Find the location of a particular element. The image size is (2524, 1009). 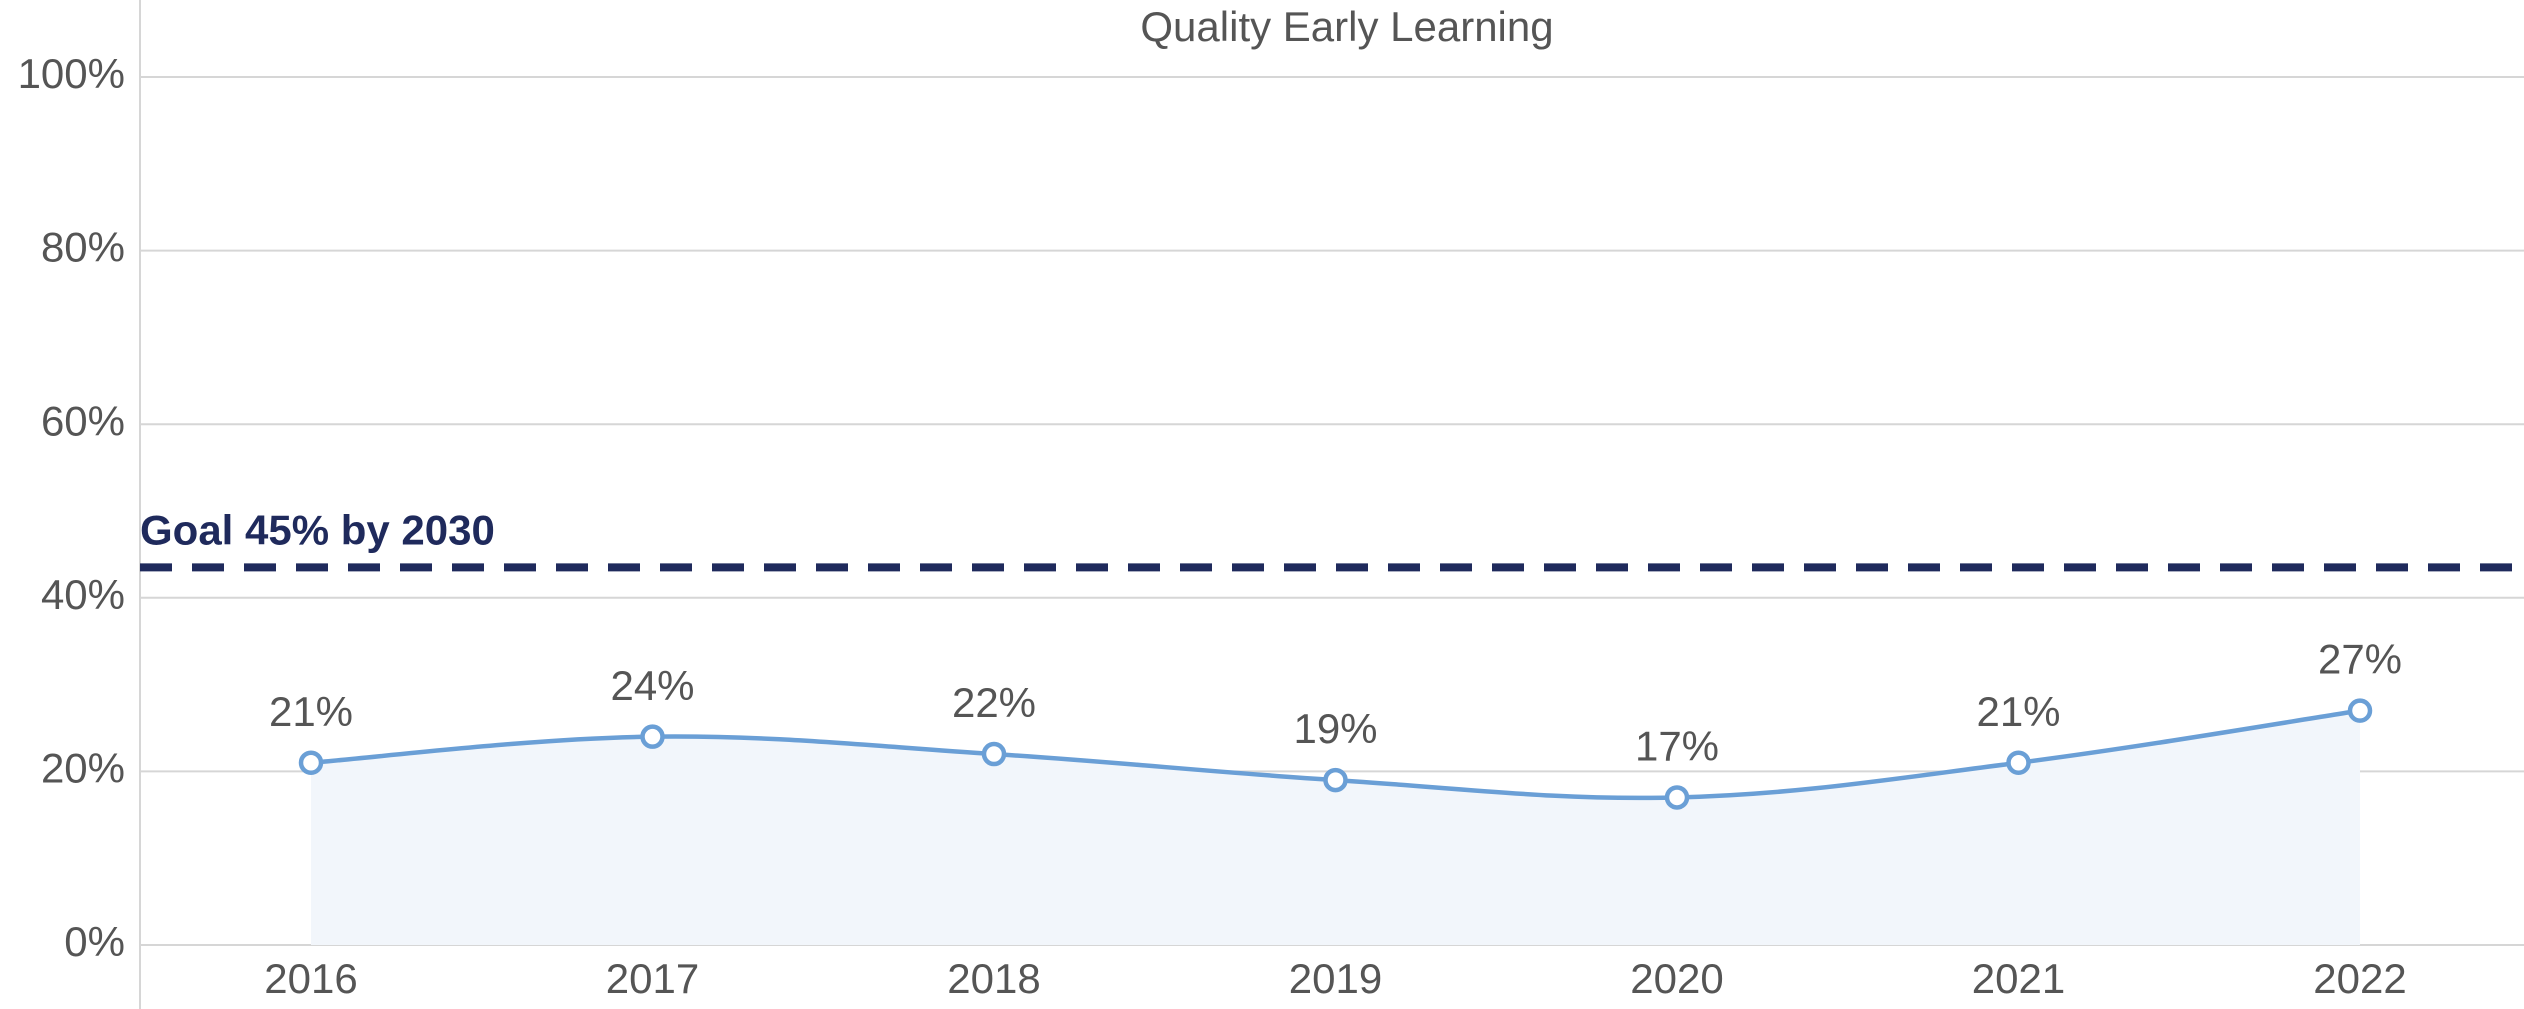

goal-label: Goal 45% by 2030 is located at coordinates (317, 530).